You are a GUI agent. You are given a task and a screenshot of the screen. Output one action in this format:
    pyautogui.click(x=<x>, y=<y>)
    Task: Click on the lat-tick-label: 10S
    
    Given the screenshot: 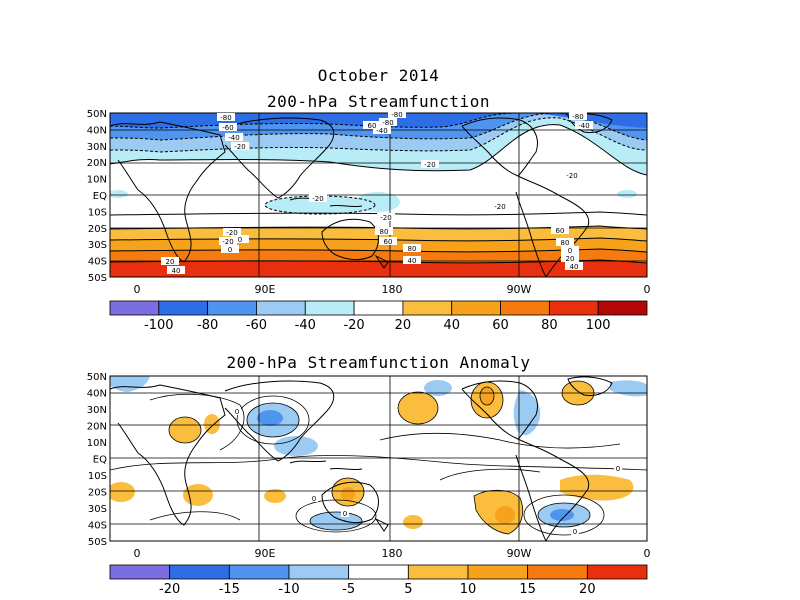 What is the action you would take?
    pyautogui.click(x=97, y=212)
    